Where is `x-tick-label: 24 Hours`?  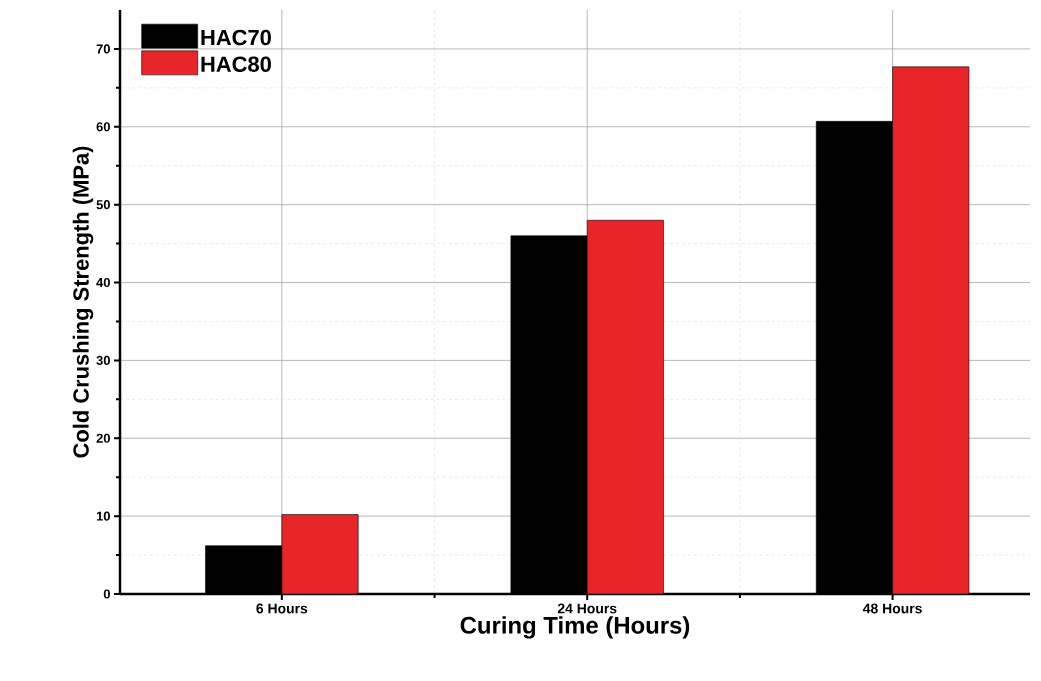 x-tick-label: 24 Hours is located at coordinates (587, 608).